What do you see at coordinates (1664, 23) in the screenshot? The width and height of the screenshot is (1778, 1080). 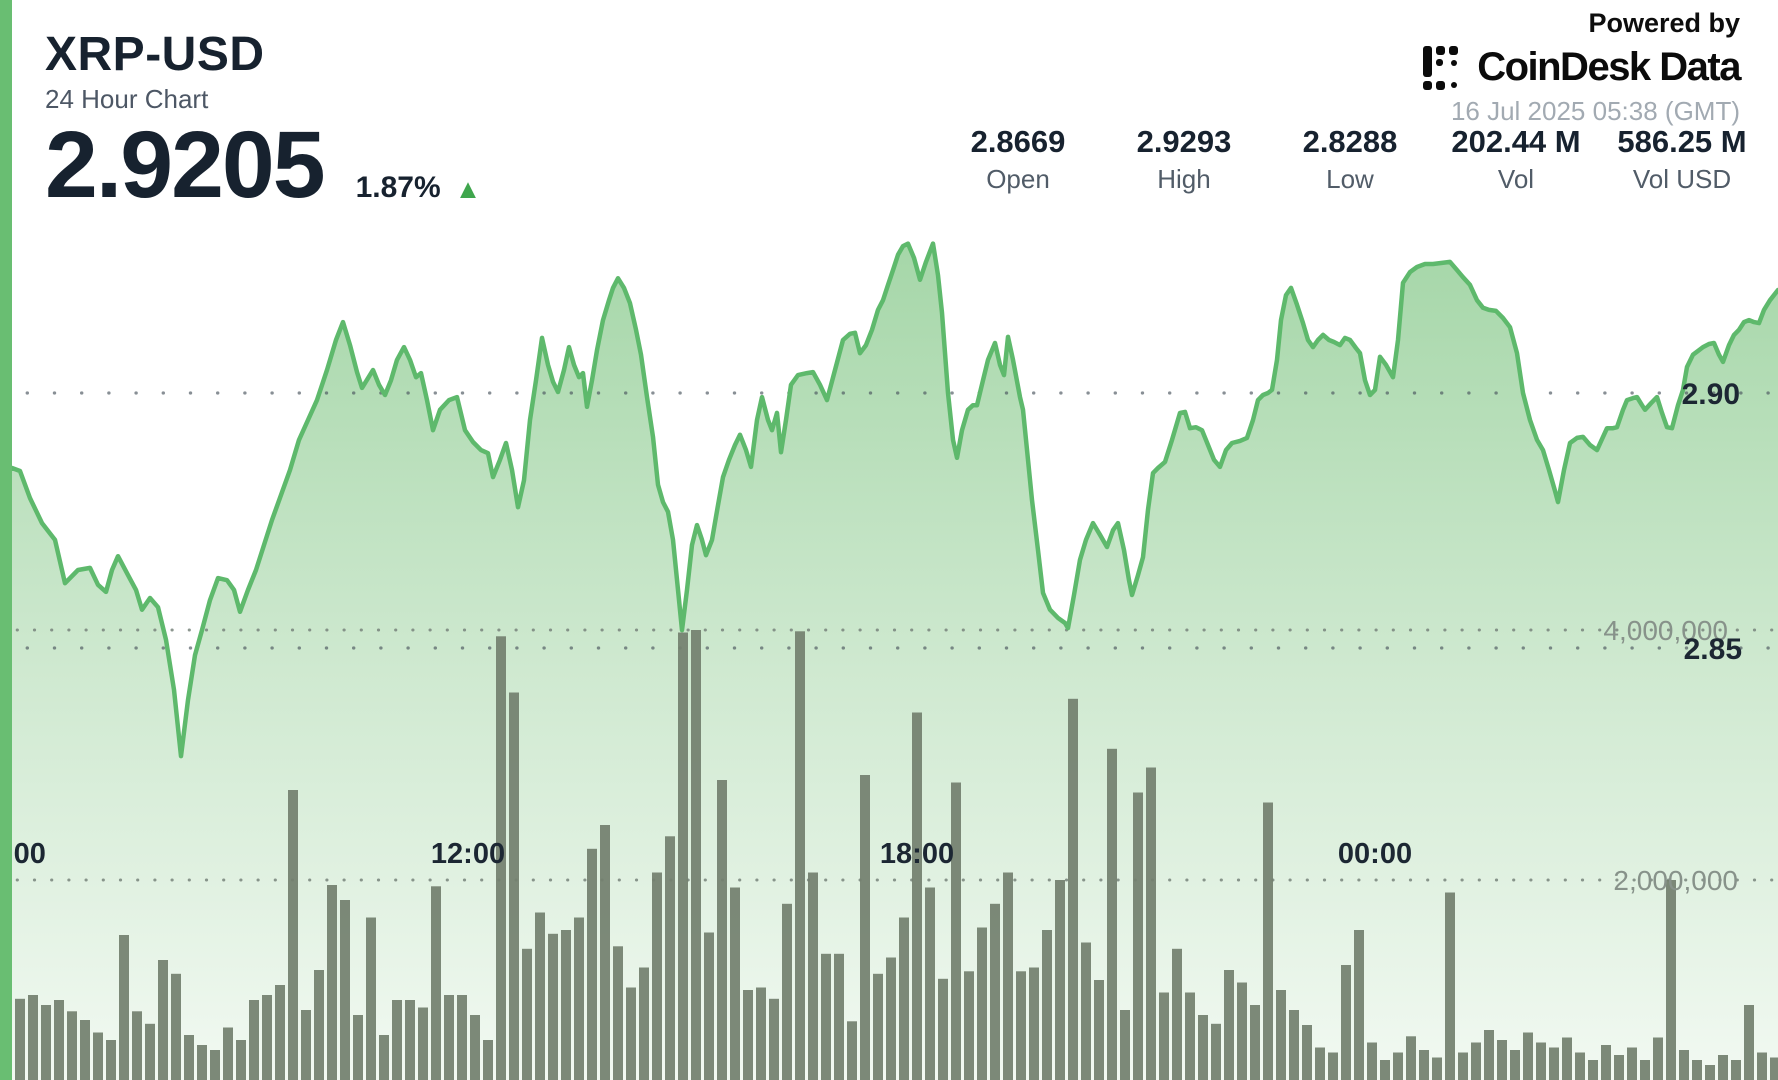 I see `powered-by-label: Powered by` at bounding box center [1664, 23].